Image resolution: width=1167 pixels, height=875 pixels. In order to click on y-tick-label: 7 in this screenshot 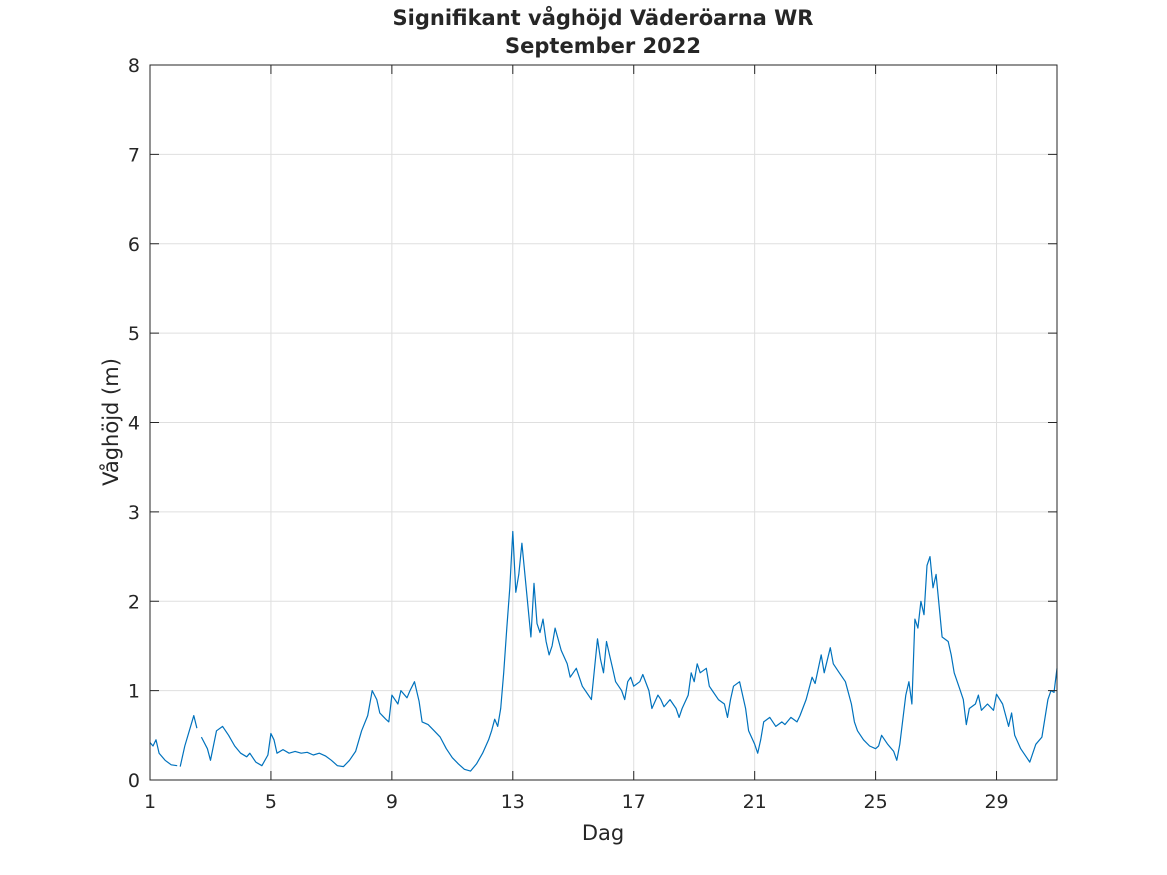, I will do `click(134, 155)`.